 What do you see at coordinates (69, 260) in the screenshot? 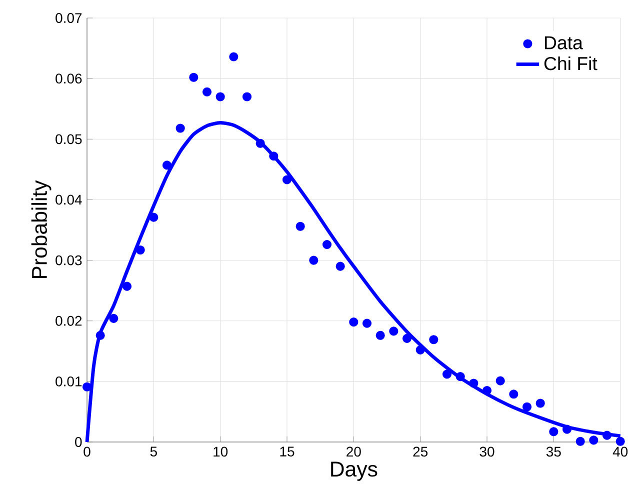
I see `y-tick-label: 0.03` at bounding box center [69, 260].